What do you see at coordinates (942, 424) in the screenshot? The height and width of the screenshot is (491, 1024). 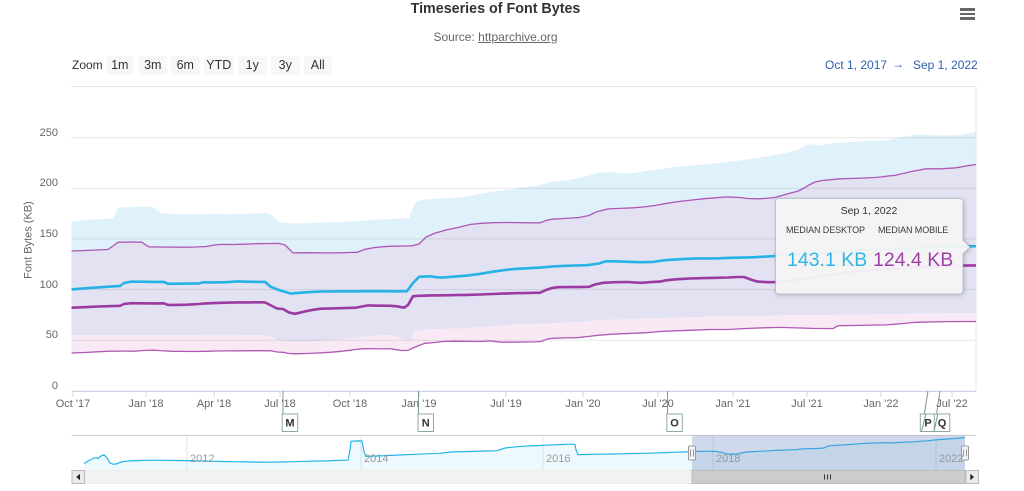 I see `svg-text: Q` at bounding box center [942, 424].